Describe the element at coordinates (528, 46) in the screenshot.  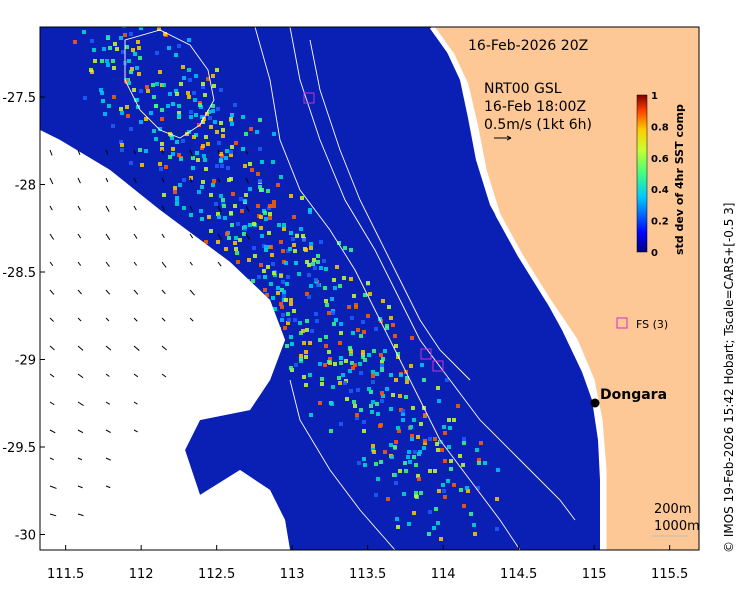
I see `date-label: 16-Feb-2026 20Z` at that location.